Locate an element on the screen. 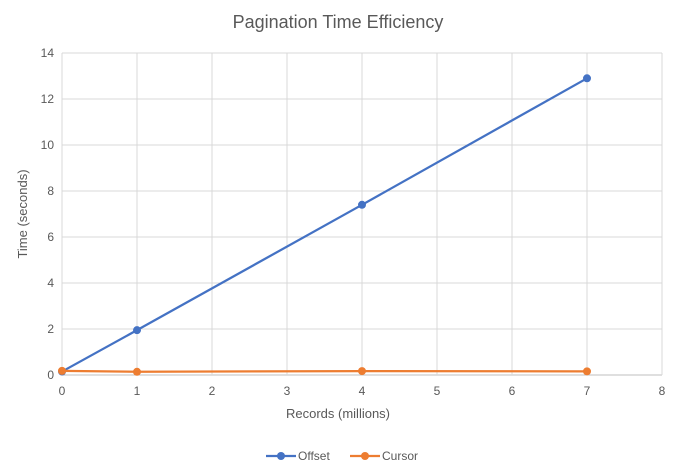 Image resolution: width=676 pixels, height=476 pixels. x-tick-label: 8 is located at coordinates (662, 391).